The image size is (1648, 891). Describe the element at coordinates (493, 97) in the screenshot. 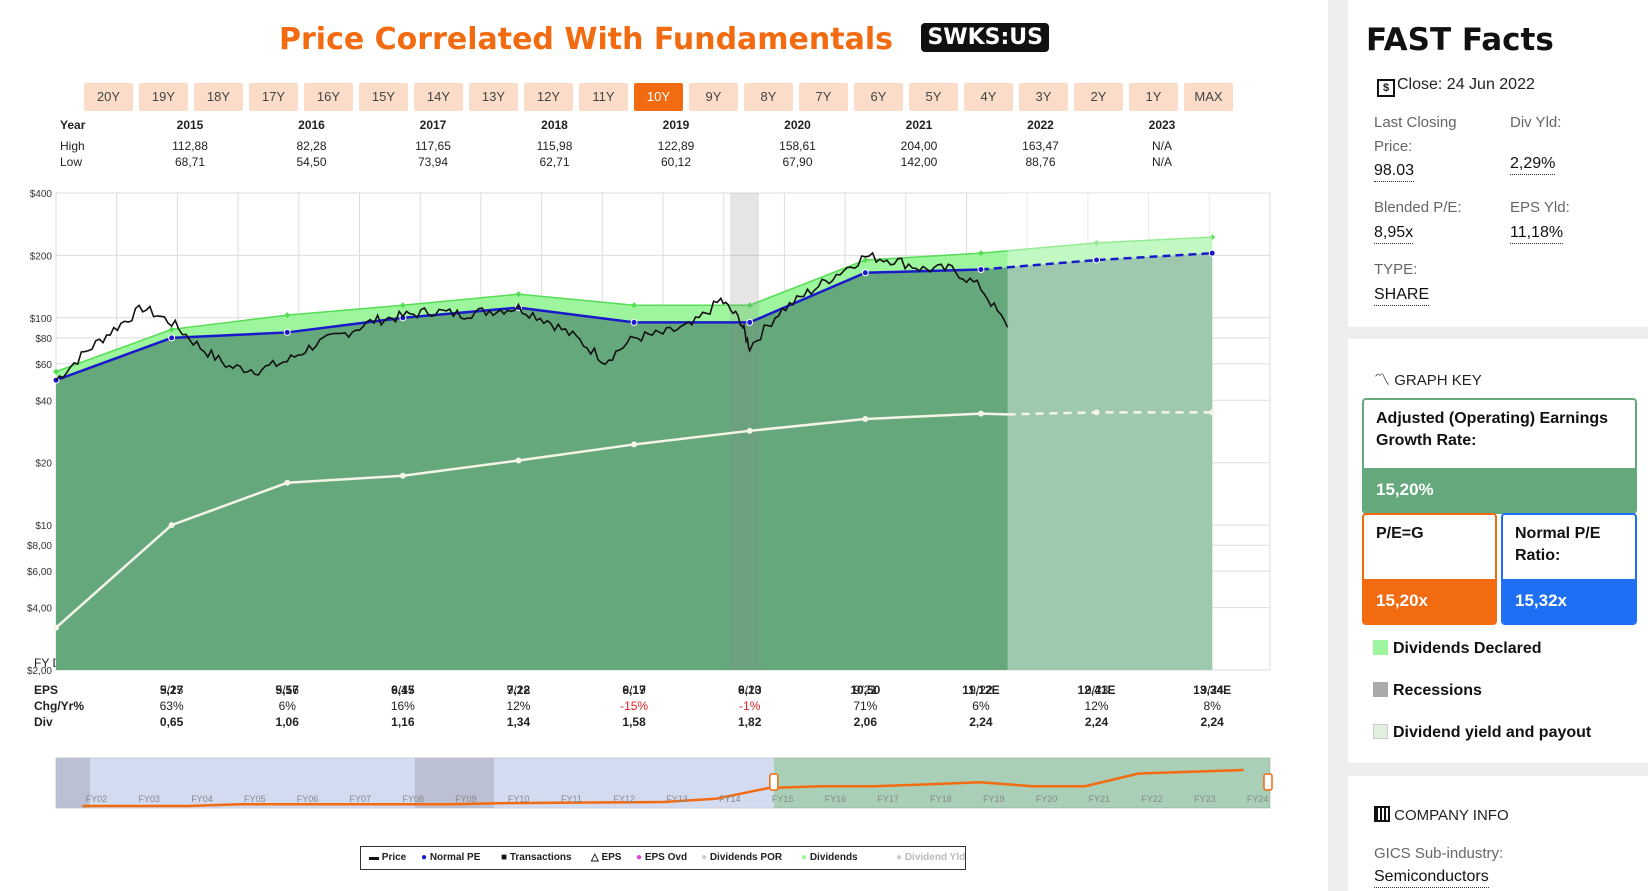

I see `range-button-13y: 13Y` at that location.